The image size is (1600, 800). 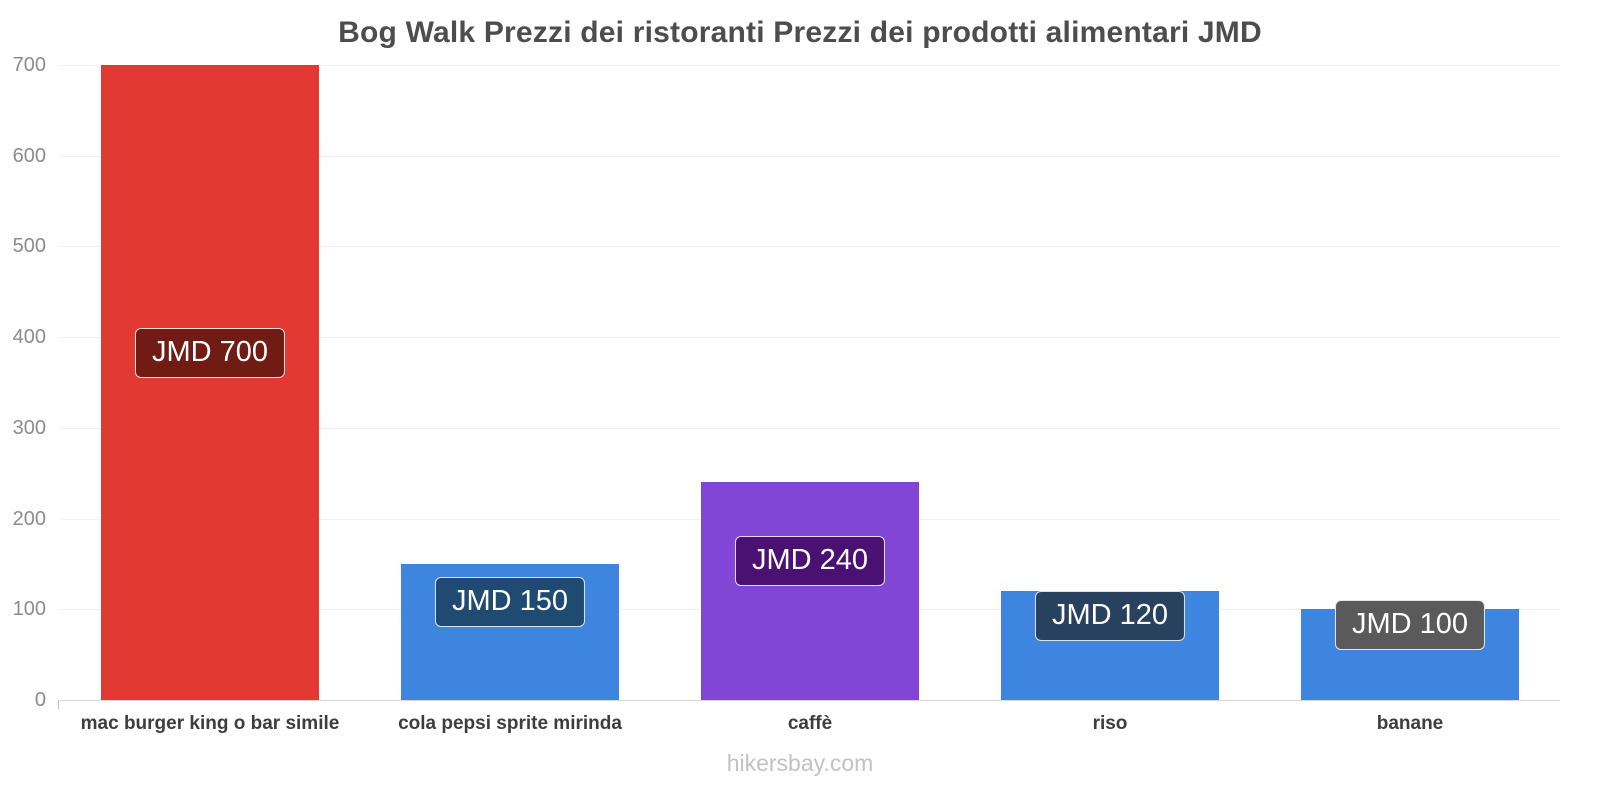 What do you see at coordinates (510, 382) in the screenshot?
I see `bar-slot: JMD 150` at bounding box center [510, 382].